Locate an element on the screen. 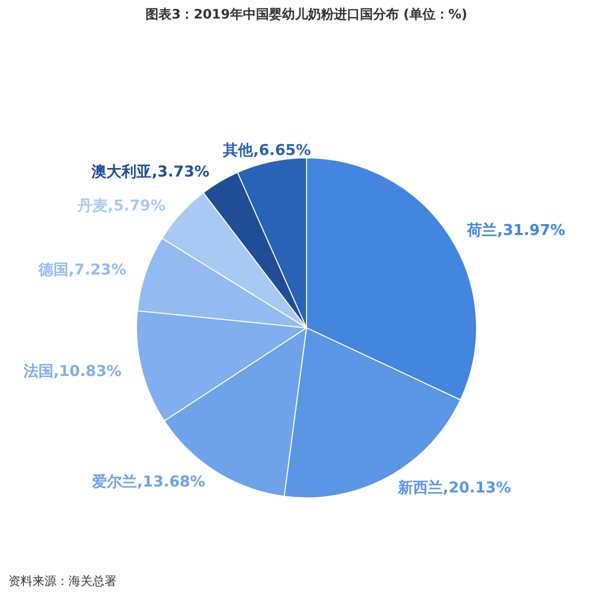 The width and height of the screenshot is (612, 599). slice-label: 新西兰,20.13% is located at coordinates (454, 487).